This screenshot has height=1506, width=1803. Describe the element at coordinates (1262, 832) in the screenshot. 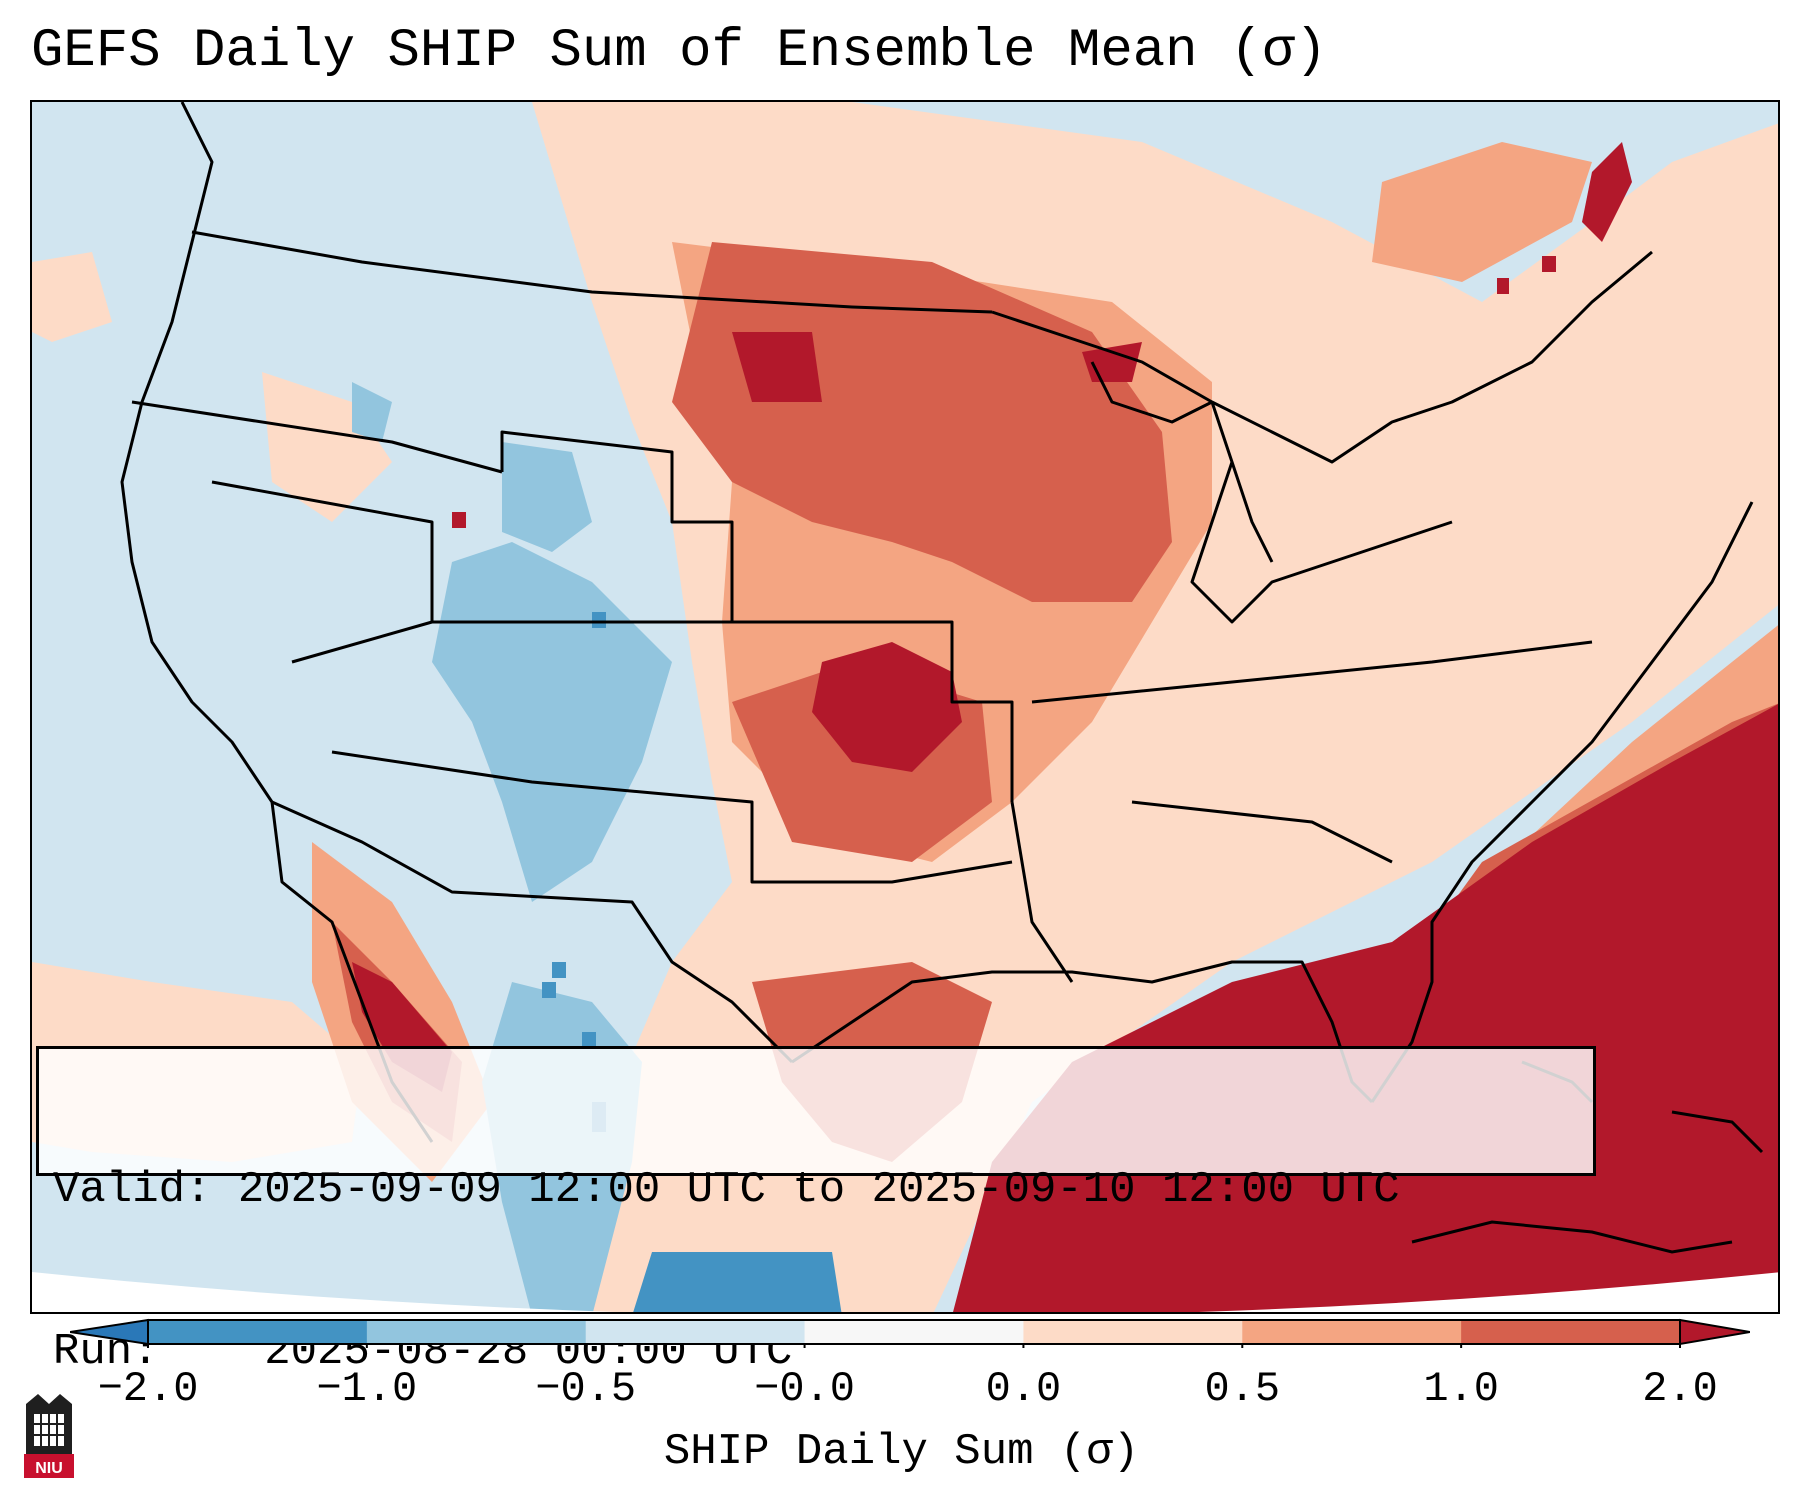

I see `southeast-borders` at that location.